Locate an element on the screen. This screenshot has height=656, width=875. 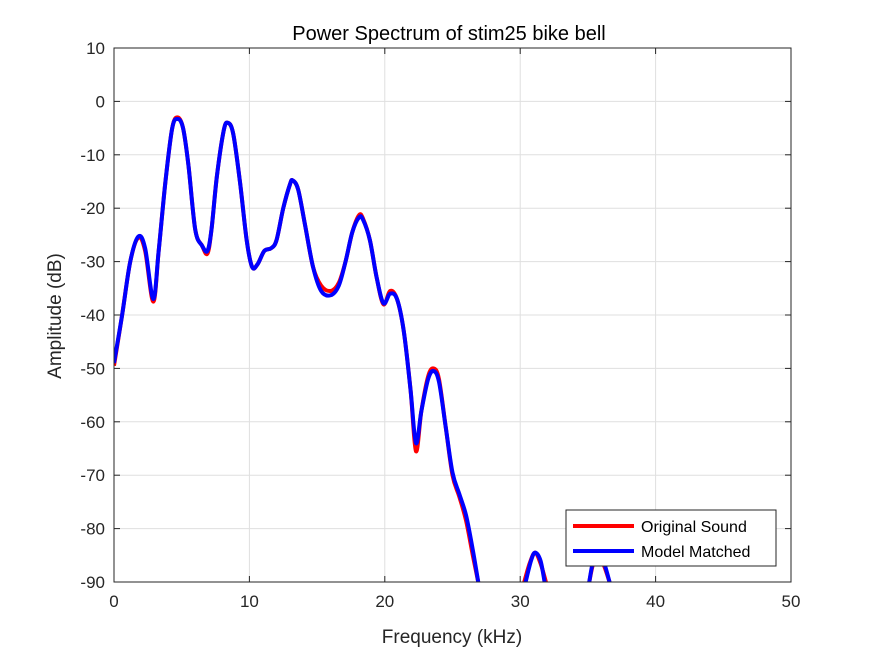
y-tick-label: -30 is located at coordinates (92, 262).